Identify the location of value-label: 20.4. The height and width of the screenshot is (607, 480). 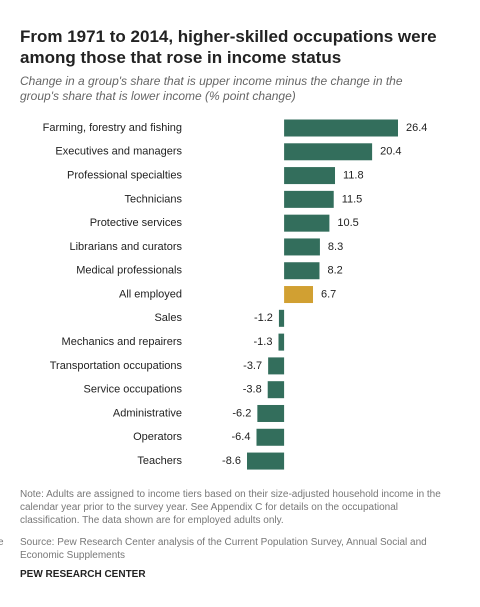
(390, 152).